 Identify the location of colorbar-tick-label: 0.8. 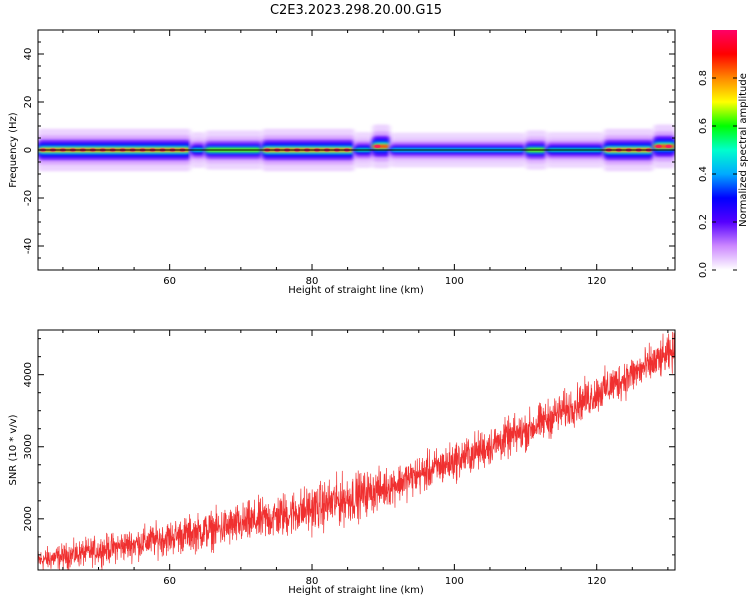
(703, 78).